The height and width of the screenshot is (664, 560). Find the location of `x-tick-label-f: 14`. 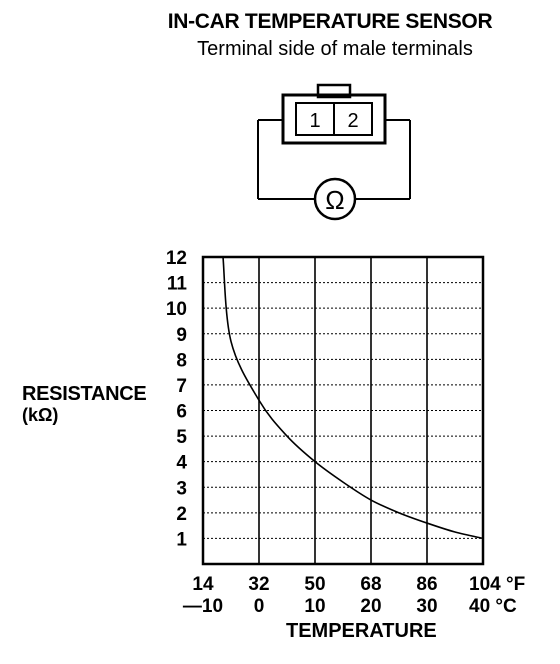

x-tick-label-f: 14 is located at coordinates (203, 584).